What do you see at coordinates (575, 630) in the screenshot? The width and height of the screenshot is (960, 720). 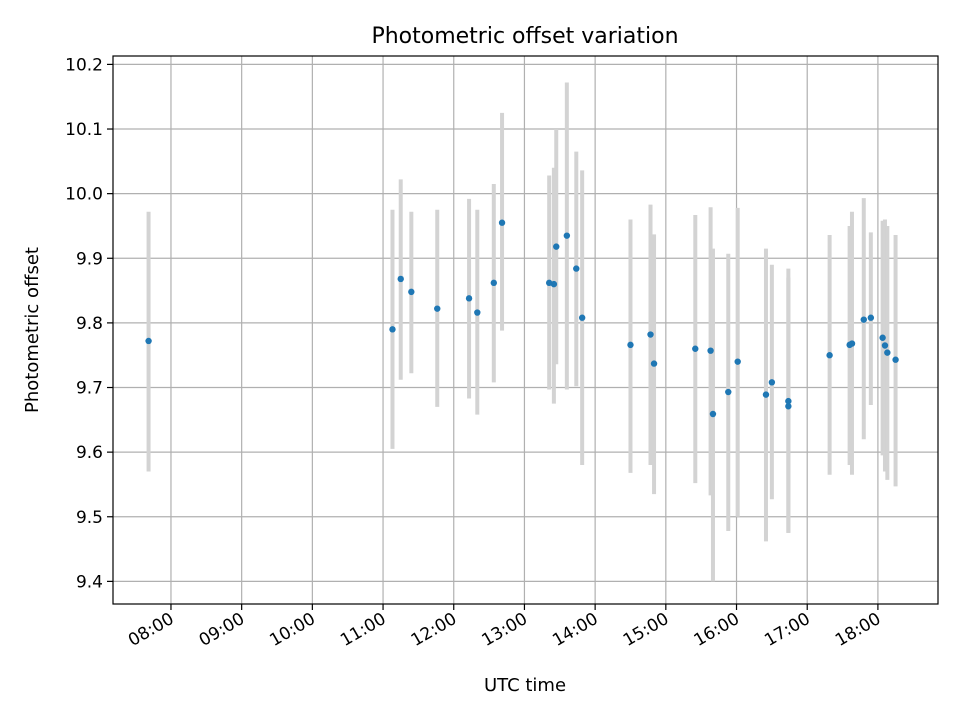 I see `x-tick-label: 14:00` at bounding box center [575, 630].